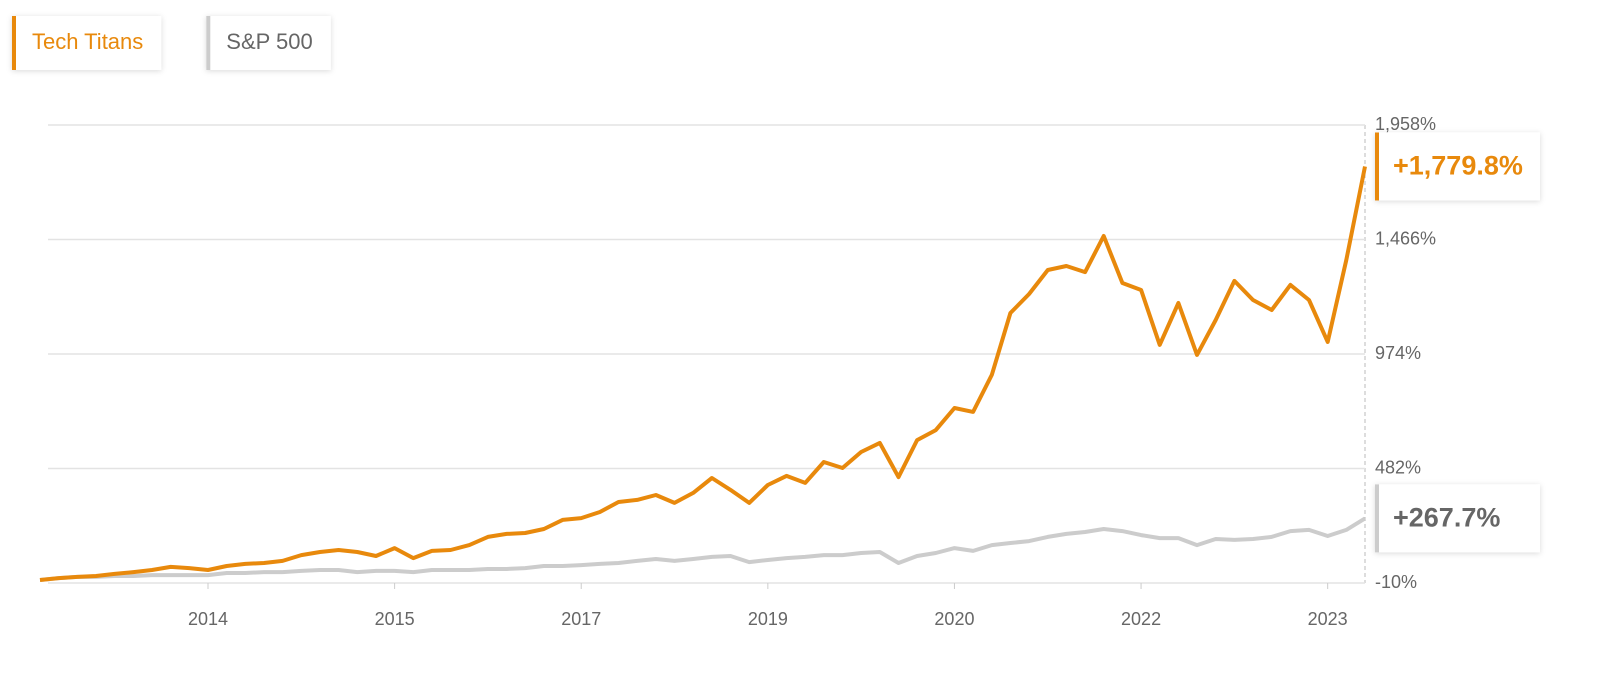 The image size is (1600, 697). I want to click on y-tick-label: 1,958%, so click(1405, 124).